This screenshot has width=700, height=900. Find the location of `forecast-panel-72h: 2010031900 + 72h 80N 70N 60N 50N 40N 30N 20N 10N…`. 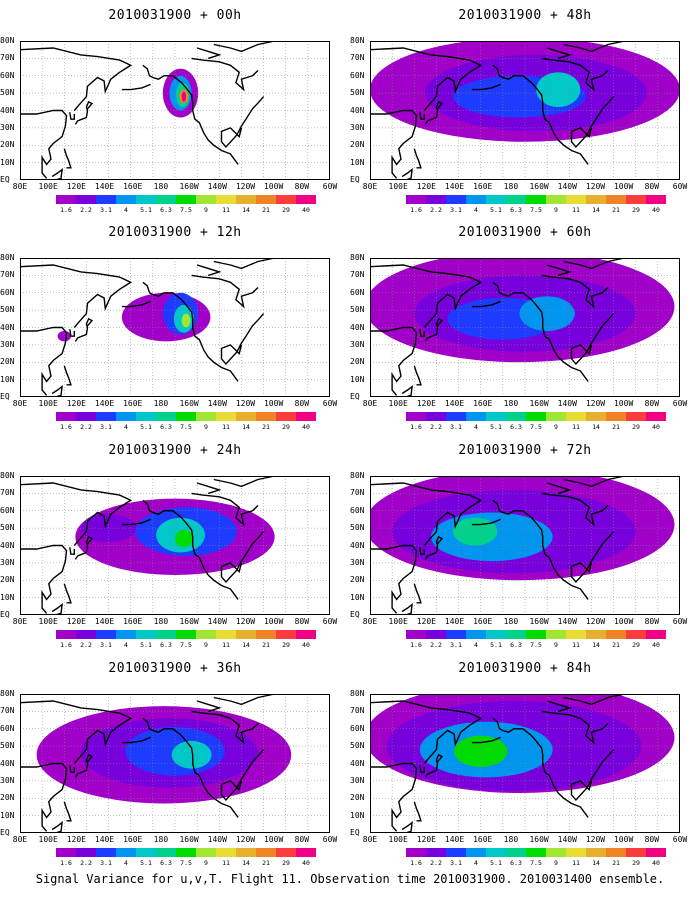

forecast-panel-72h: 2010031900 + 72h 80N 70N 60N 50N 40N 30N 20N 10N… is located at coordinates (520, 542).